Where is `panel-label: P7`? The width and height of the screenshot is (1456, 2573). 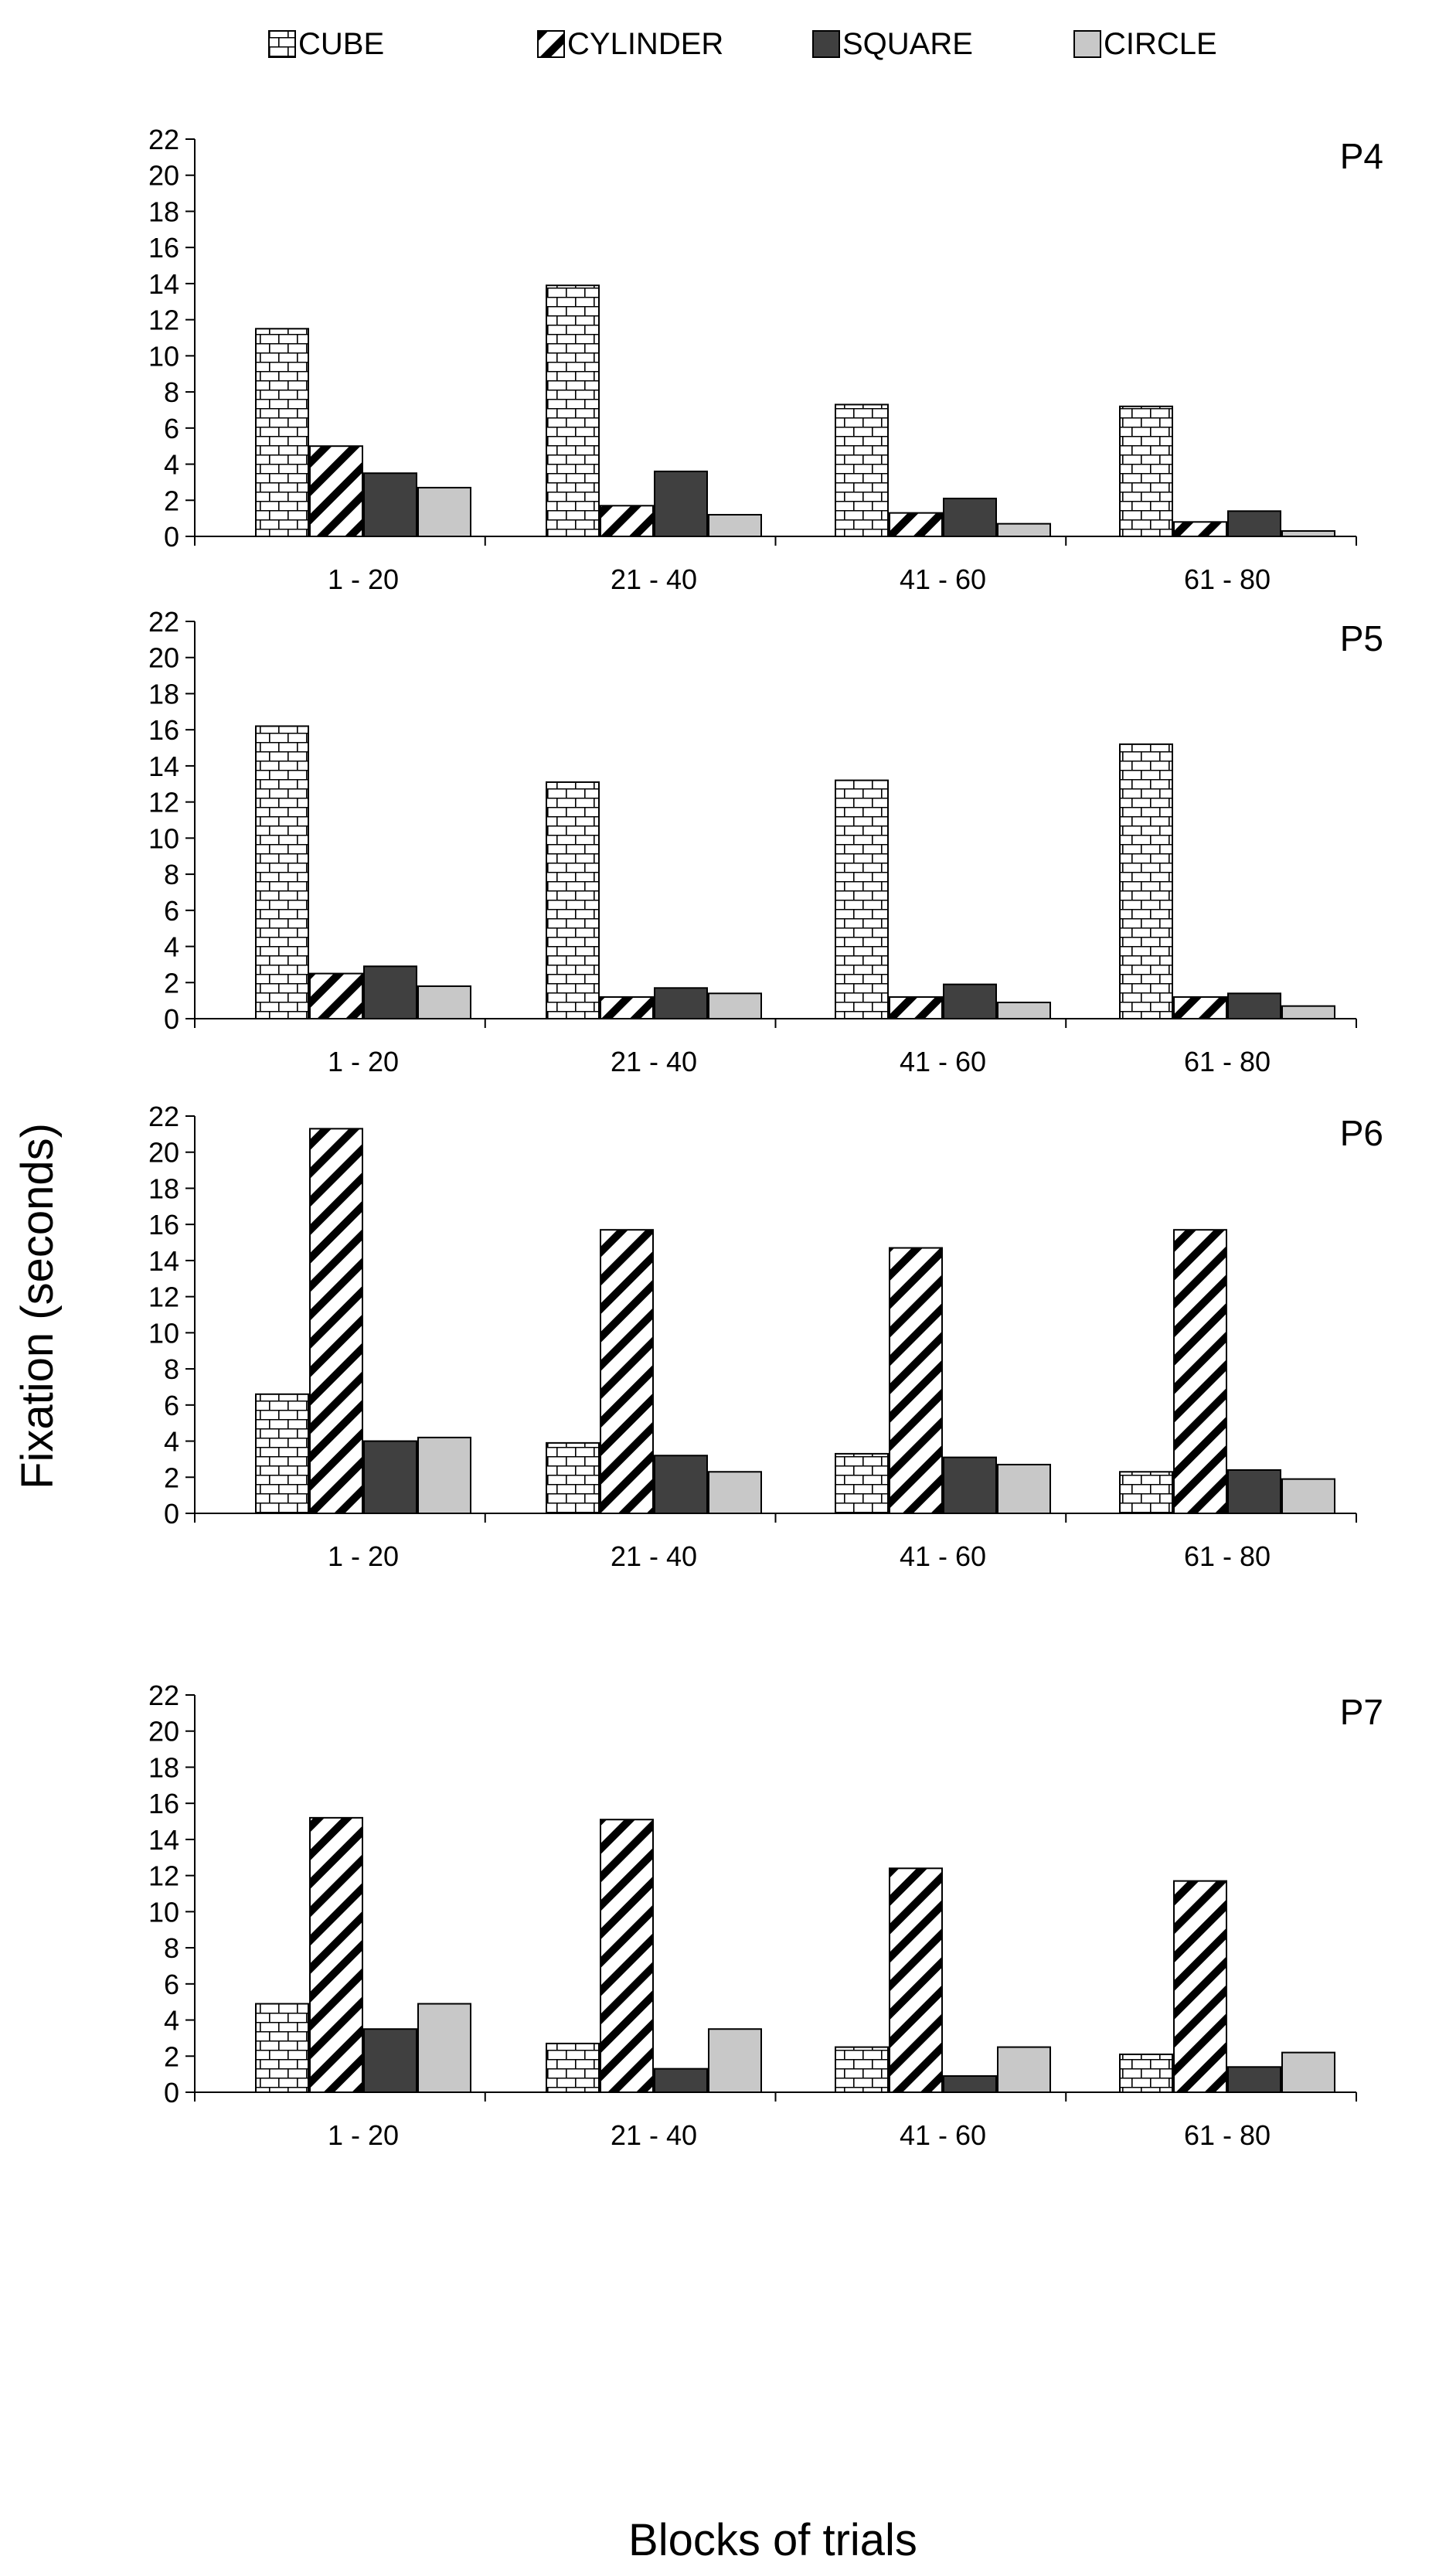
panel-label: P7 is located at coordinates (1362, 1712).